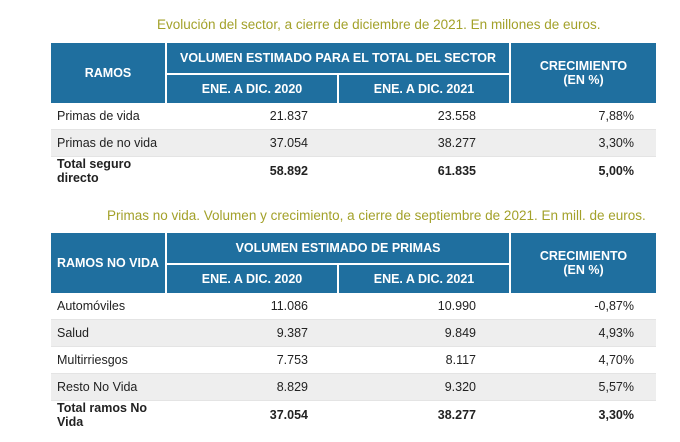 Image resolution: width=680 pixels, height=442 pixels. What do you see at coordinates (94, 171) in the screenshot?
I see `row-label: Total seguro directo` at bounding box center [94, 171].